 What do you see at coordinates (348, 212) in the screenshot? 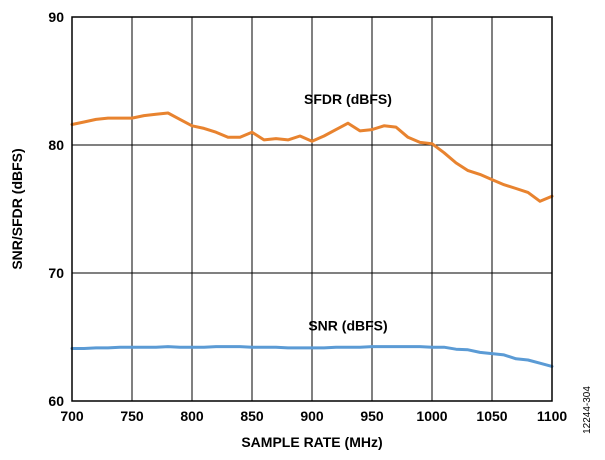
I see `annotations: SFDR (dBFS) SNR (dBFS)` at bounding box center [348, 212].